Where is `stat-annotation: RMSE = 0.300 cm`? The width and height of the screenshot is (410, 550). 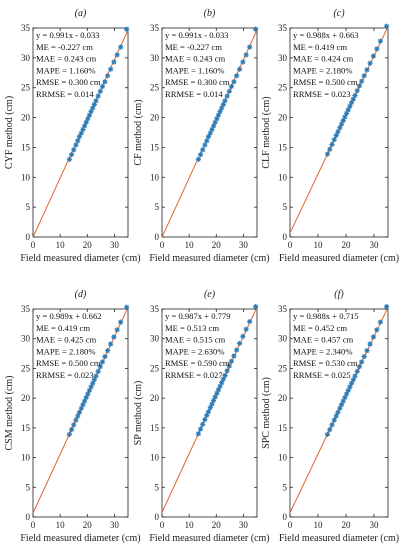 stat-annotation: RMSE = 0.300 cm is located at coordinates (68, 82).